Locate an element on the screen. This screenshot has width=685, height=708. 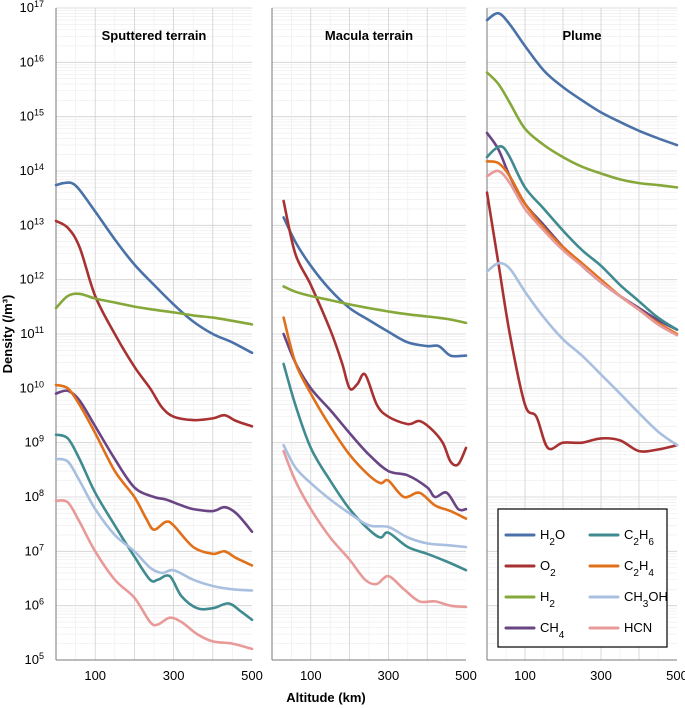
legend-label-o2: O2 is located at coordinates (548, 568).